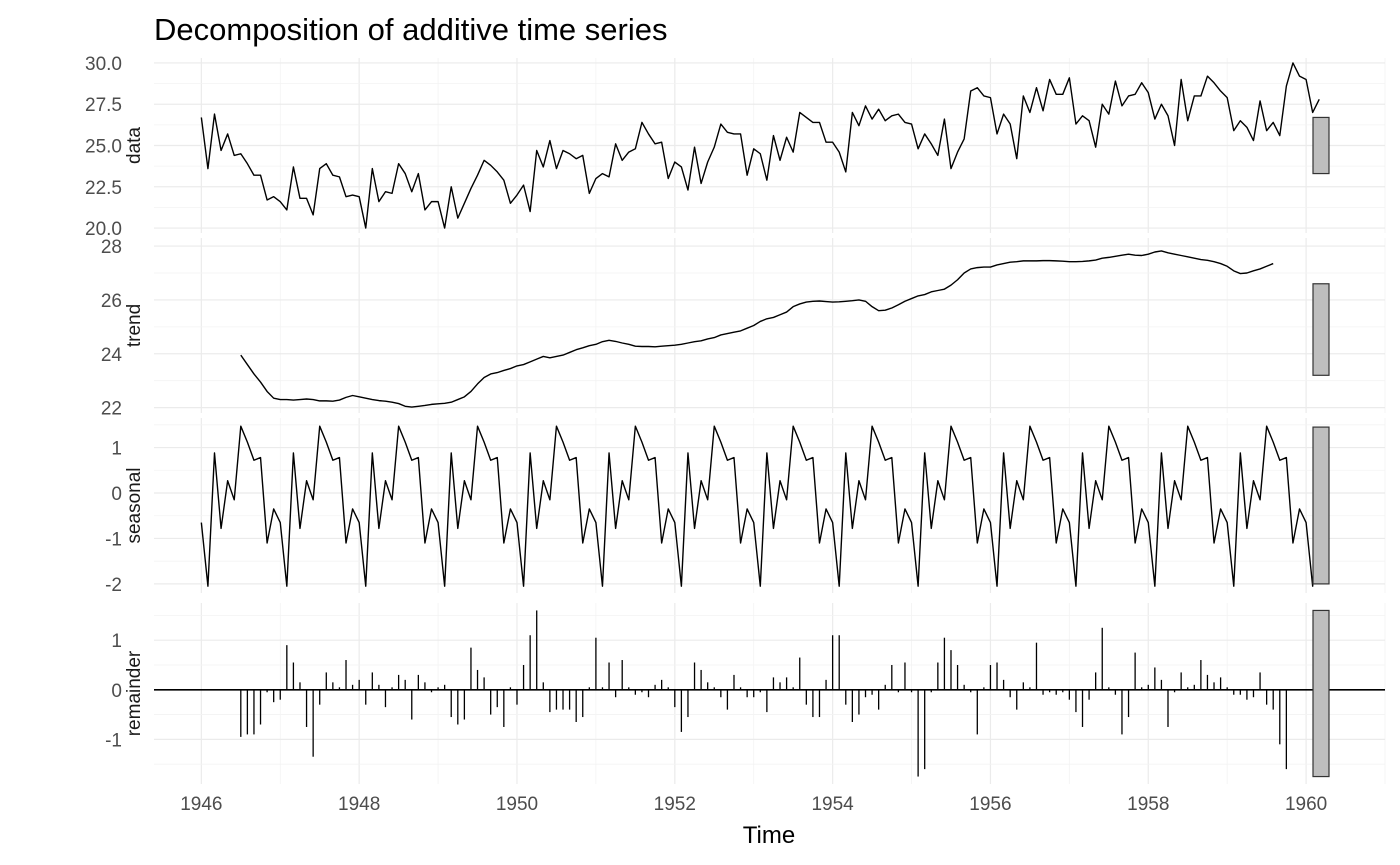 The height and width of the screenshot is (865, 1400). Describe the element at coordinates (1321, 145) in the screenshot. I see `range-bar-data` at that location.